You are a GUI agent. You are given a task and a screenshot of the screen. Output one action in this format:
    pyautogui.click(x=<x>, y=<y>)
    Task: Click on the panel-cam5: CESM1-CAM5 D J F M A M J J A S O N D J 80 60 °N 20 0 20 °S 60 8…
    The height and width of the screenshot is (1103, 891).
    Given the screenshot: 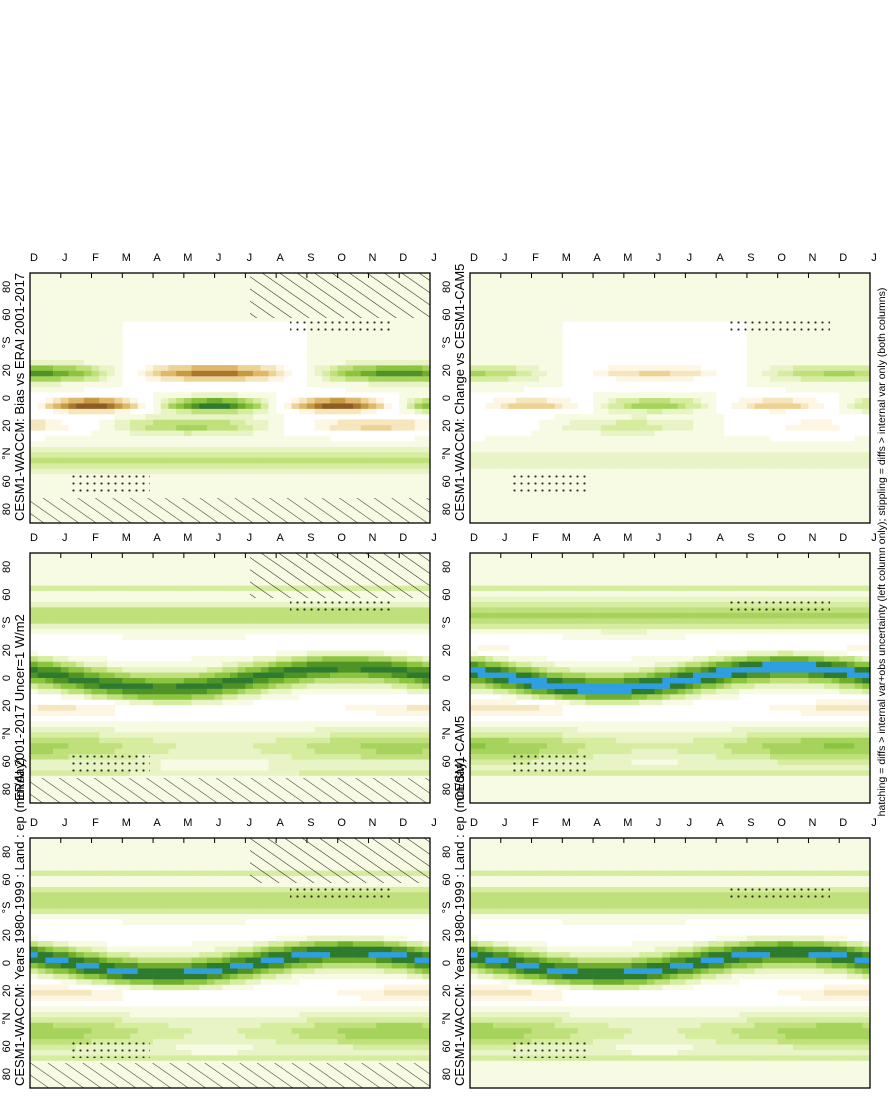 What is the action you would take?
    pyautogui.click(x=659, y=668)
    